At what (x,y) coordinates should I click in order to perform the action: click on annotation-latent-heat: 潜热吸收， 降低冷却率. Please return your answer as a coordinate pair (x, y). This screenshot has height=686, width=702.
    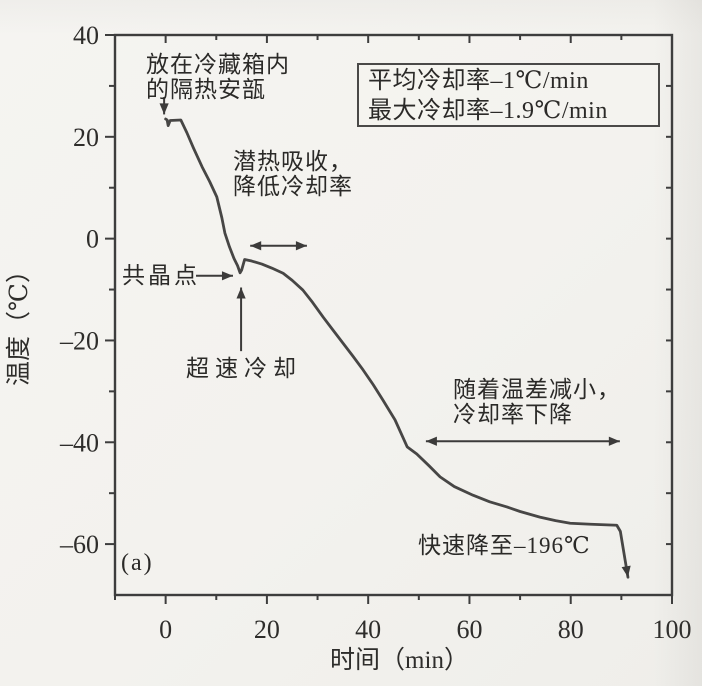
    Looking at the image, I should click on (293, 174).